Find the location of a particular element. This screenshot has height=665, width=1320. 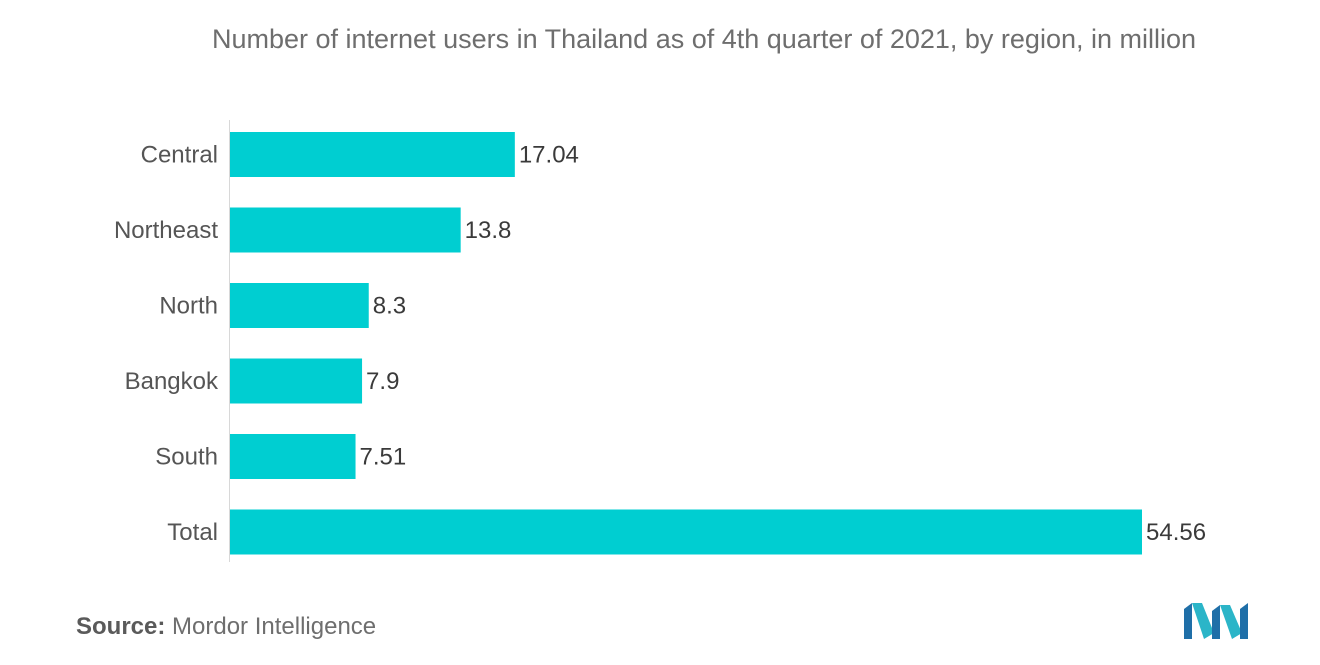

category-label: Central is located at coordinates (179, 155).